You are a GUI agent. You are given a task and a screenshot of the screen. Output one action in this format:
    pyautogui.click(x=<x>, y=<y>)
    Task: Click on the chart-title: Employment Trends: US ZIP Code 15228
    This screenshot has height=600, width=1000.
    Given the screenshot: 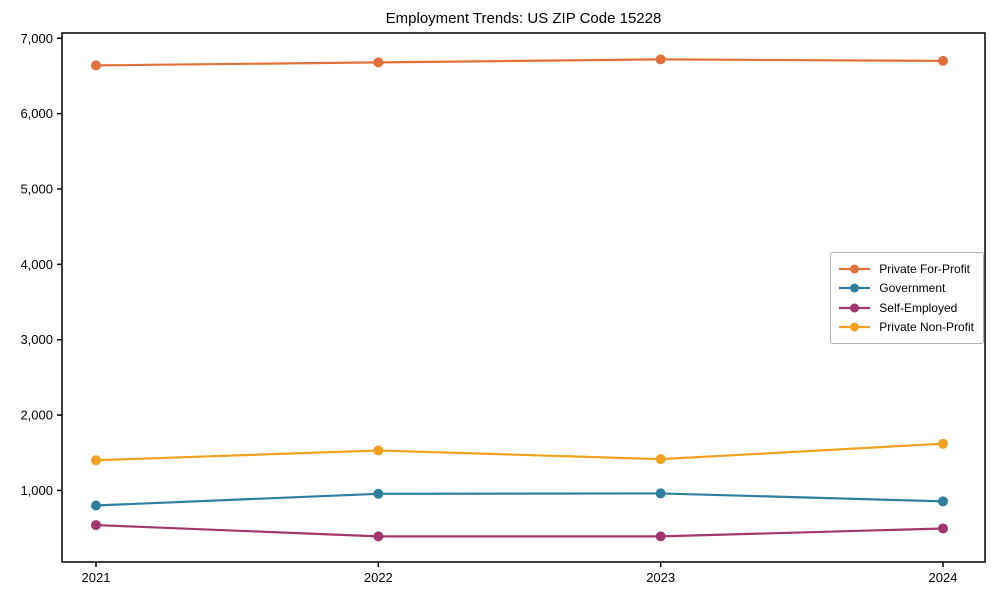 What is the action you would take?
    pyautogui.click(x=523, y=18)
    